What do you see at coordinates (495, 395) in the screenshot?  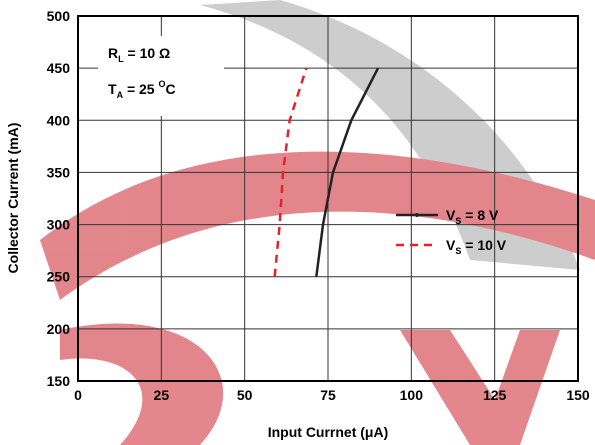 I see `x-tick-label: 125` at bounding box center [495, 395].